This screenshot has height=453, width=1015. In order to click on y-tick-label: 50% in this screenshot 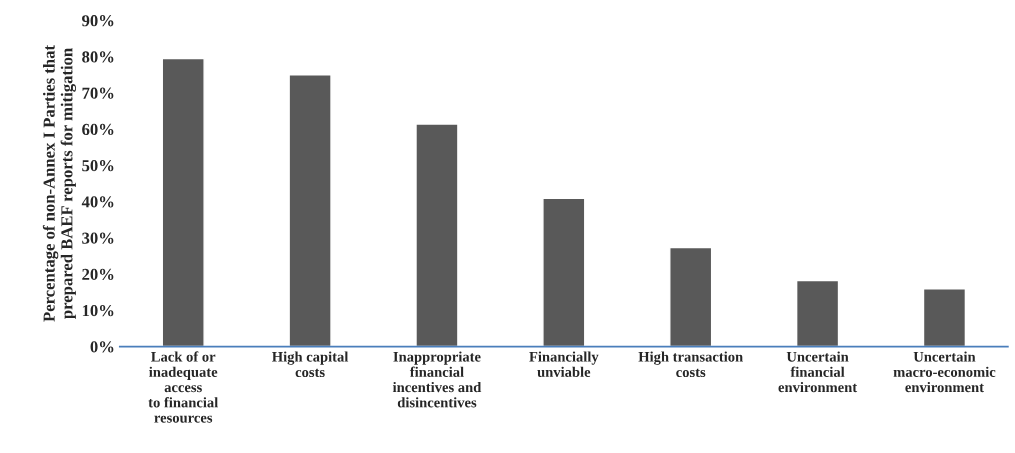, I will do `click(98, 166)`.